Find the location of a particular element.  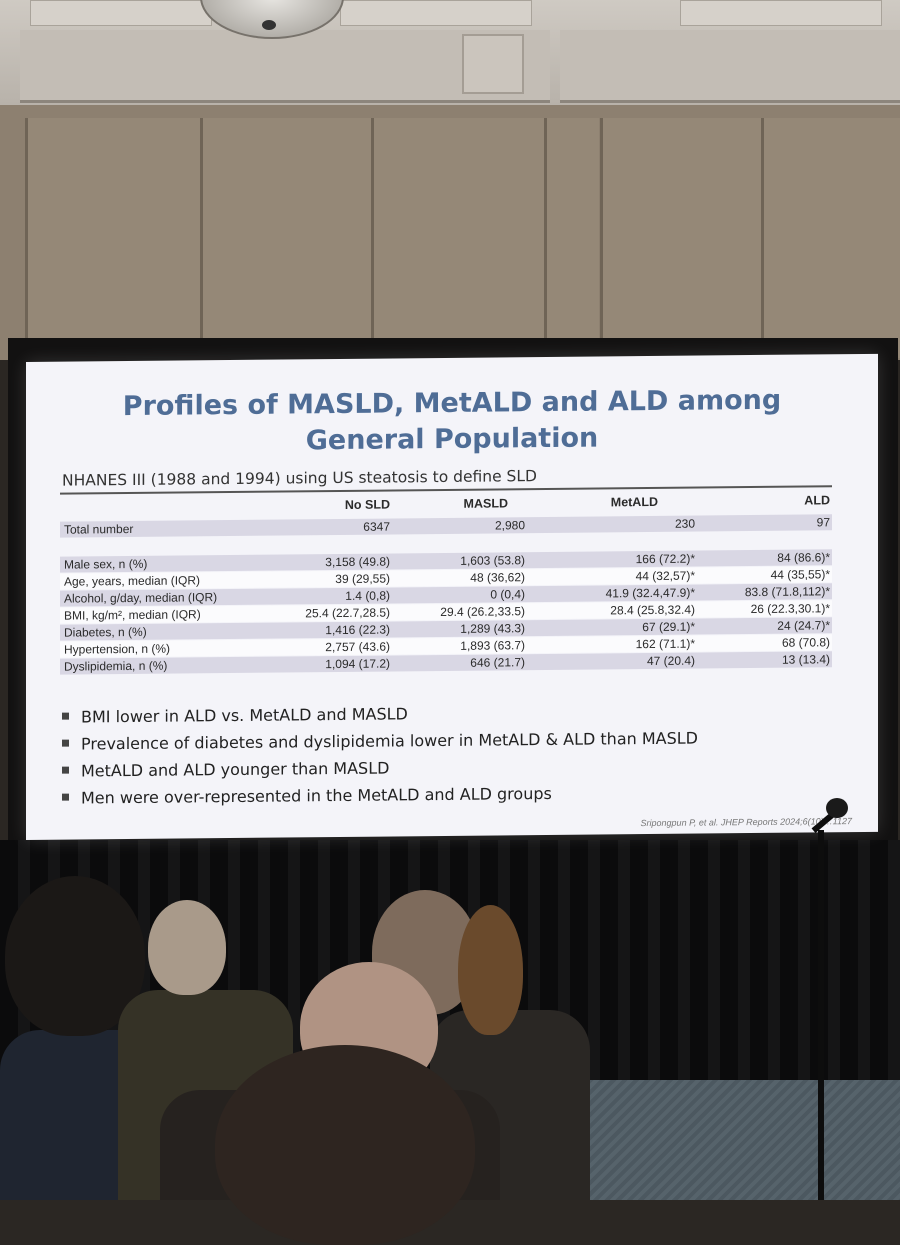

row-label: Hypertension, n (%) is located at coordinates (117, 649).